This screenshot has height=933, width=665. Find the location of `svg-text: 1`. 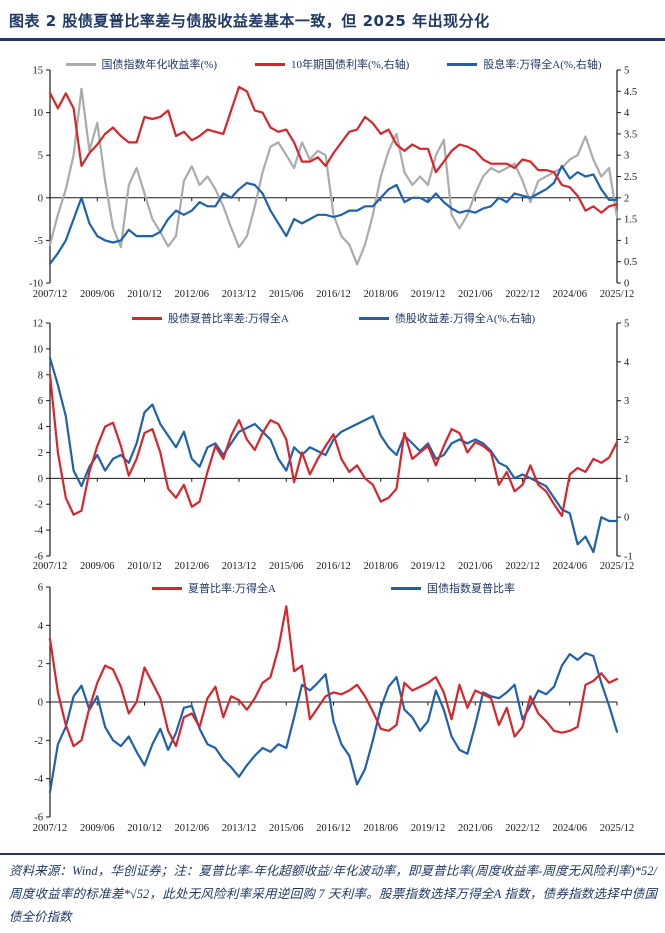

svg-text: 1 is located at coordinates (626, 479).